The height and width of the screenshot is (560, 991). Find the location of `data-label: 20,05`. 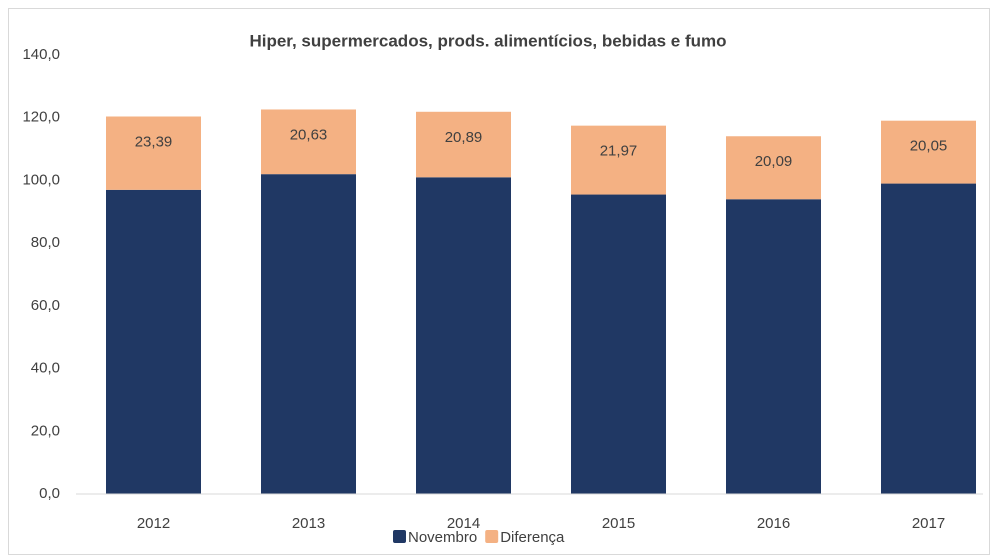

data-label: 20,05 is located at coordinates (929, 146).